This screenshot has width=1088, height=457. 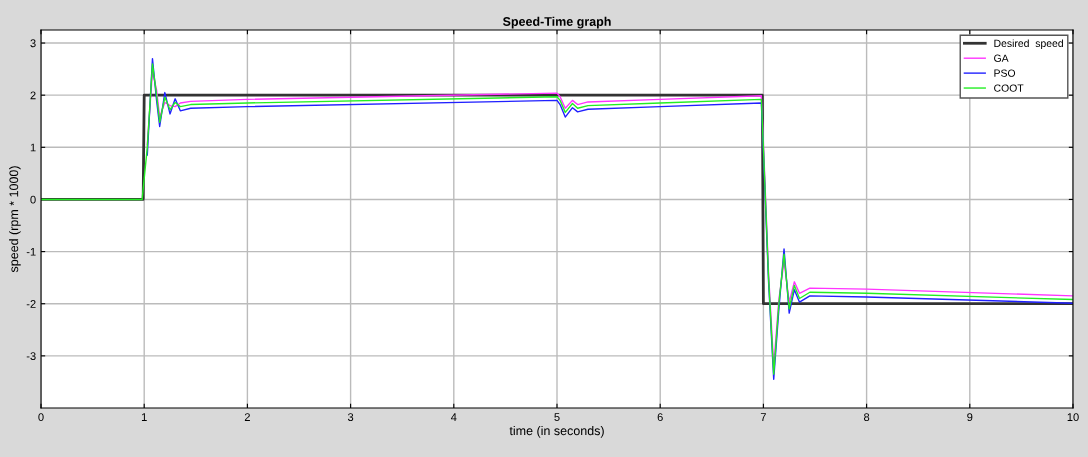 I want to click on chart-title: Speed-Time graph, so click(x=556, y=22).